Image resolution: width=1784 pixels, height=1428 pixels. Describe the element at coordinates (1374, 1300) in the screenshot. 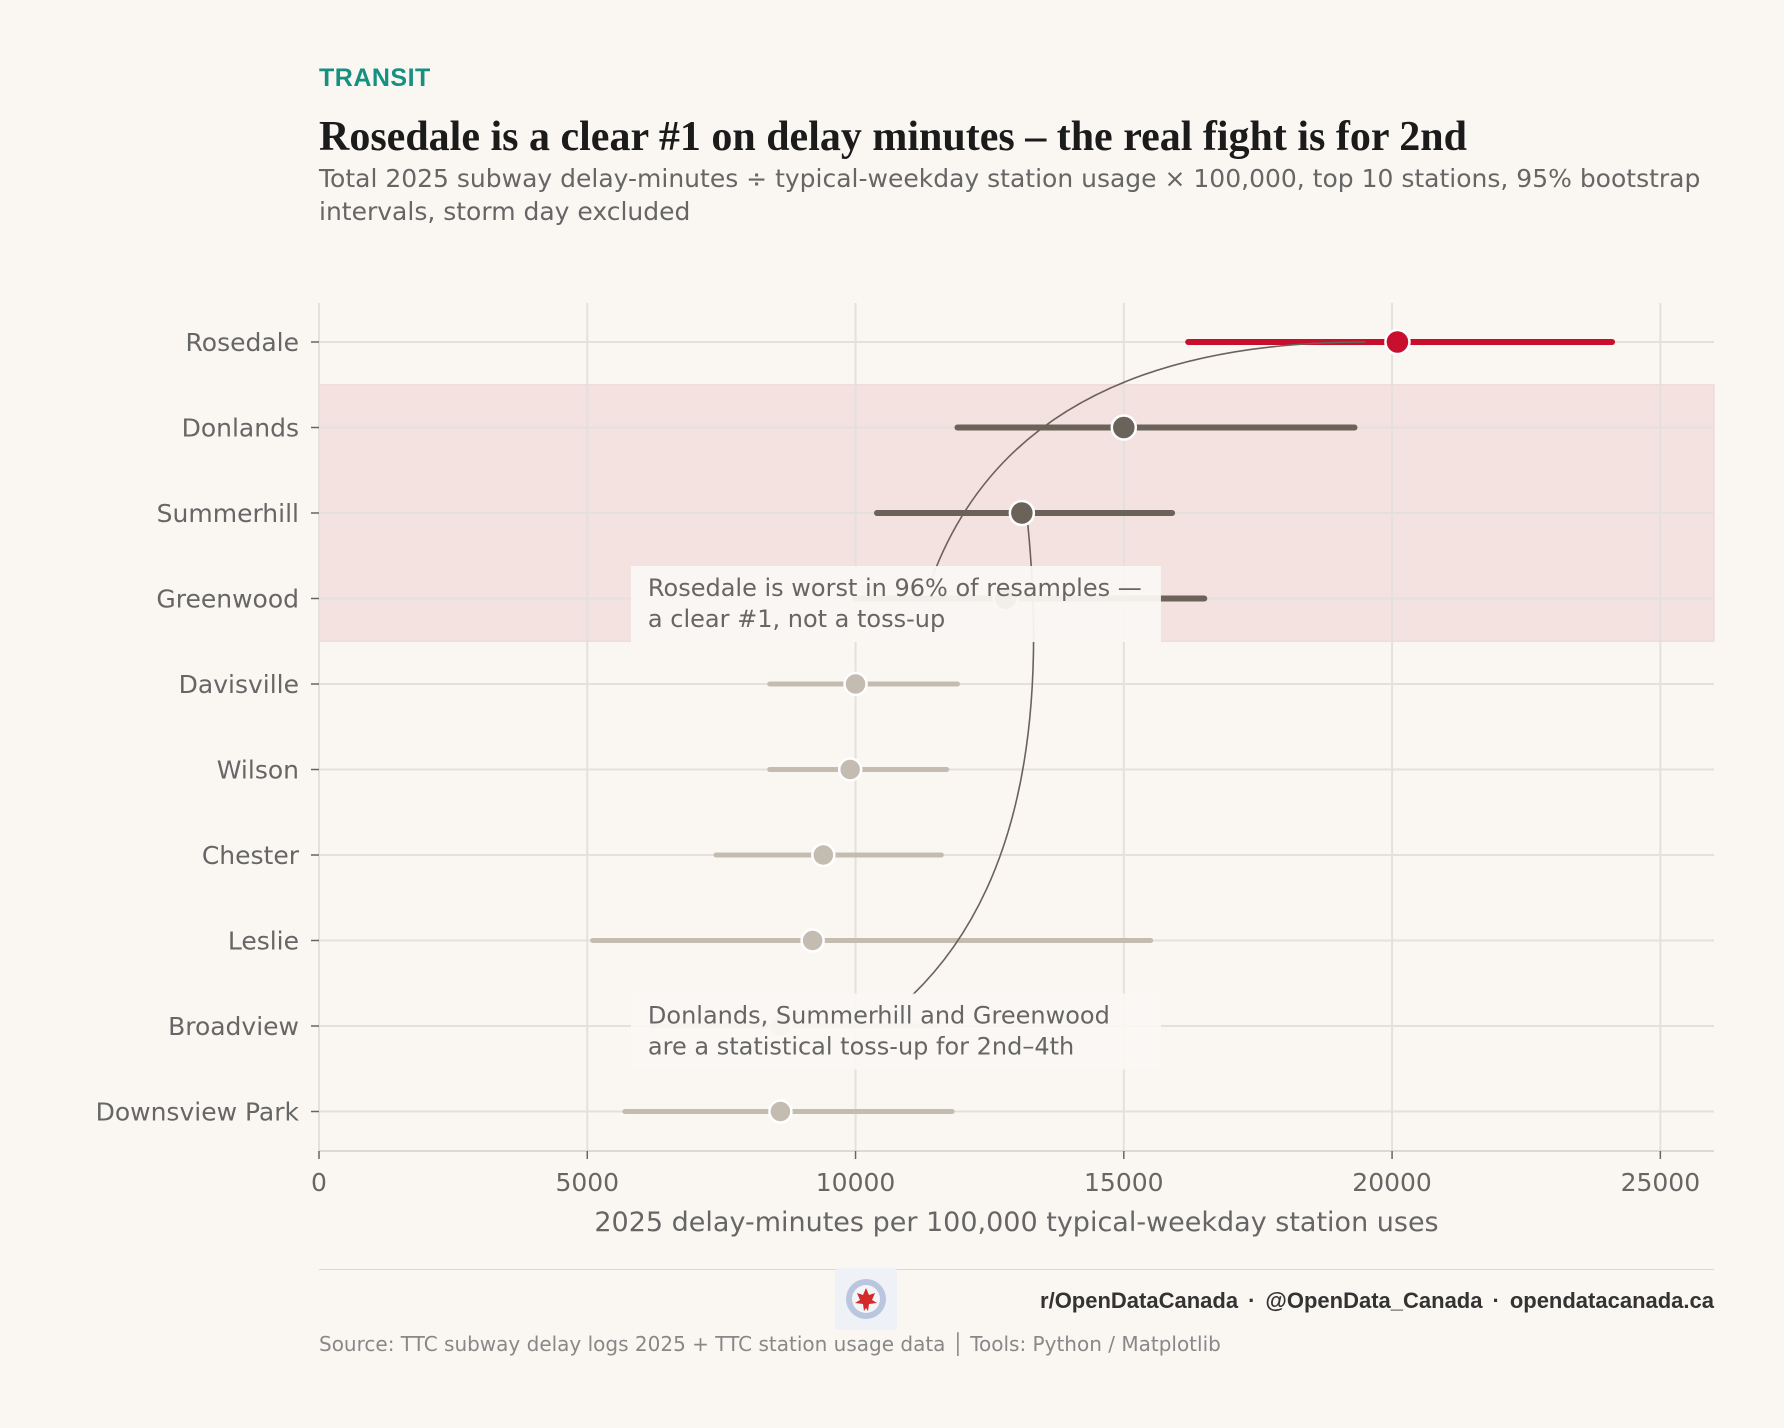

I see `footer-twitter-link: @OpenData_Canada` at that location.